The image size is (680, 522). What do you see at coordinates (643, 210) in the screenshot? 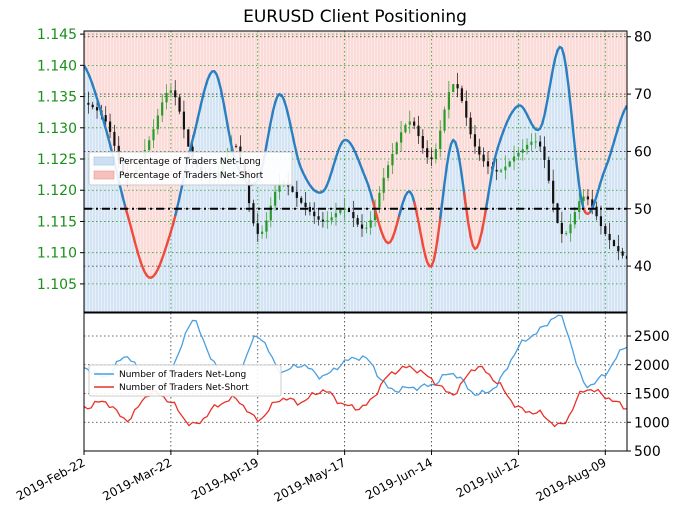
I see `percent-tick-label: 50` at bounding box center [643, 210].